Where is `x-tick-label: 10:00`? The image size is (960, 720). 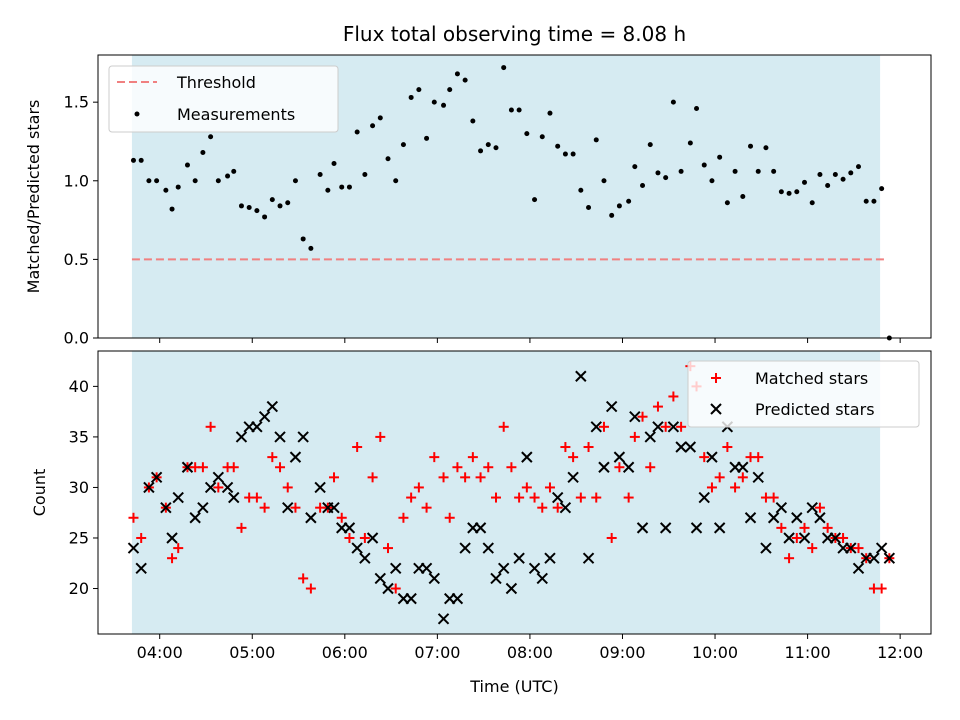
x-tick-label: 10:00 is located at coordinates (715, 652).